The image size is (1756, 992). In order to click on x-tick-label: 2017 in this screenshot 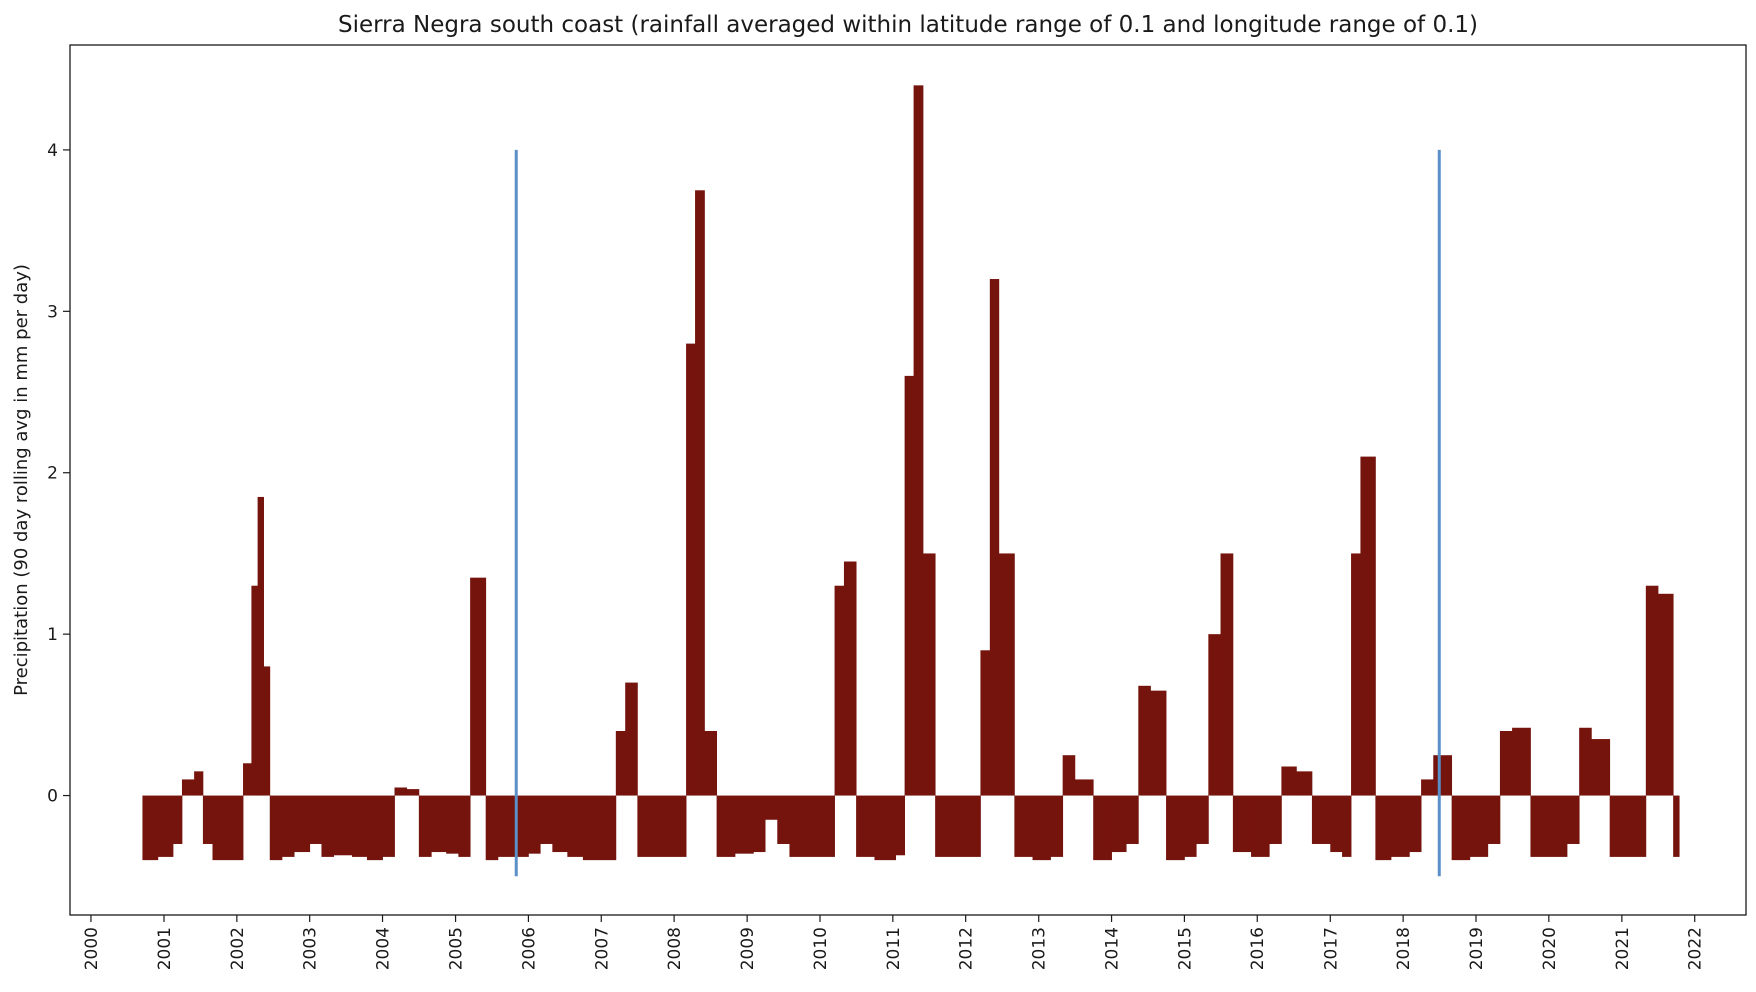, I will do `click(1331, 948)`.